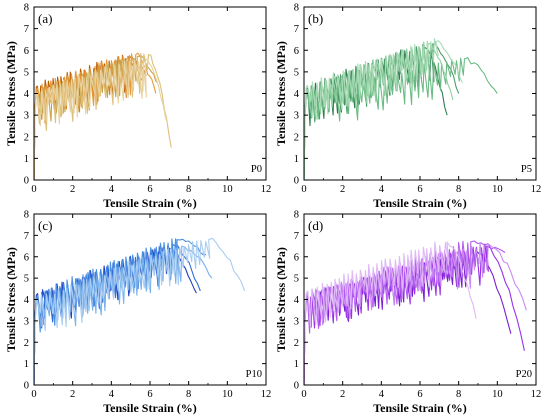 This screenshot has height=419, width=550. What do you see at coordinates (526, 169) in the screenshot?
I see `sample-tag: P5` at bounding box center [526, 169].